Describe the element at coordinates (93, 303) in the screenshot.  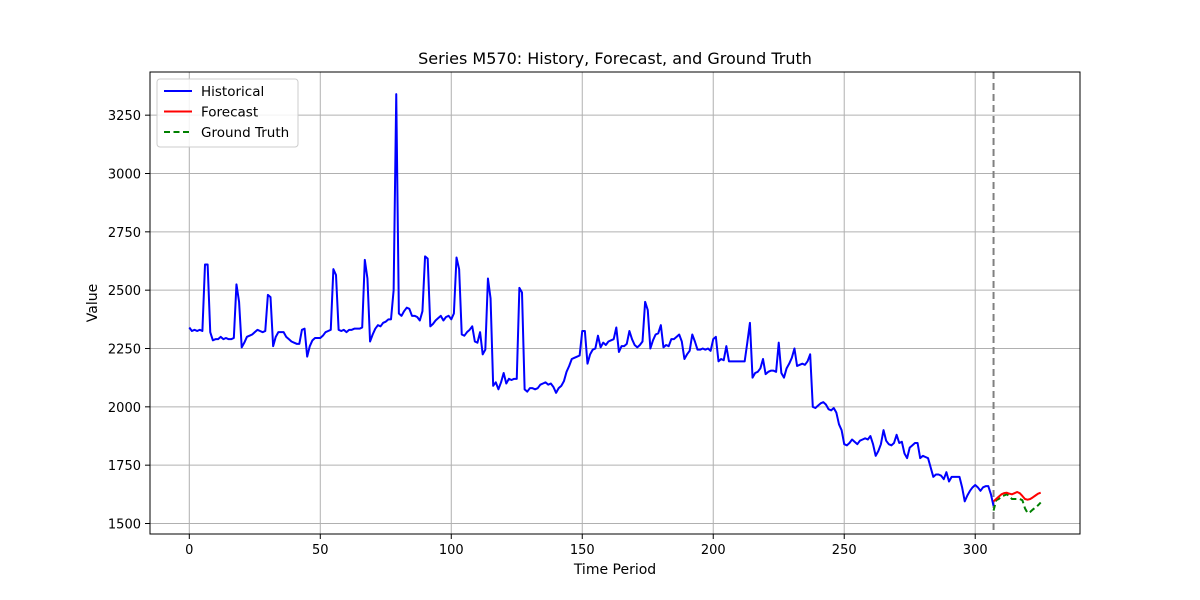
I see `y-axis-label: Value` at that location.